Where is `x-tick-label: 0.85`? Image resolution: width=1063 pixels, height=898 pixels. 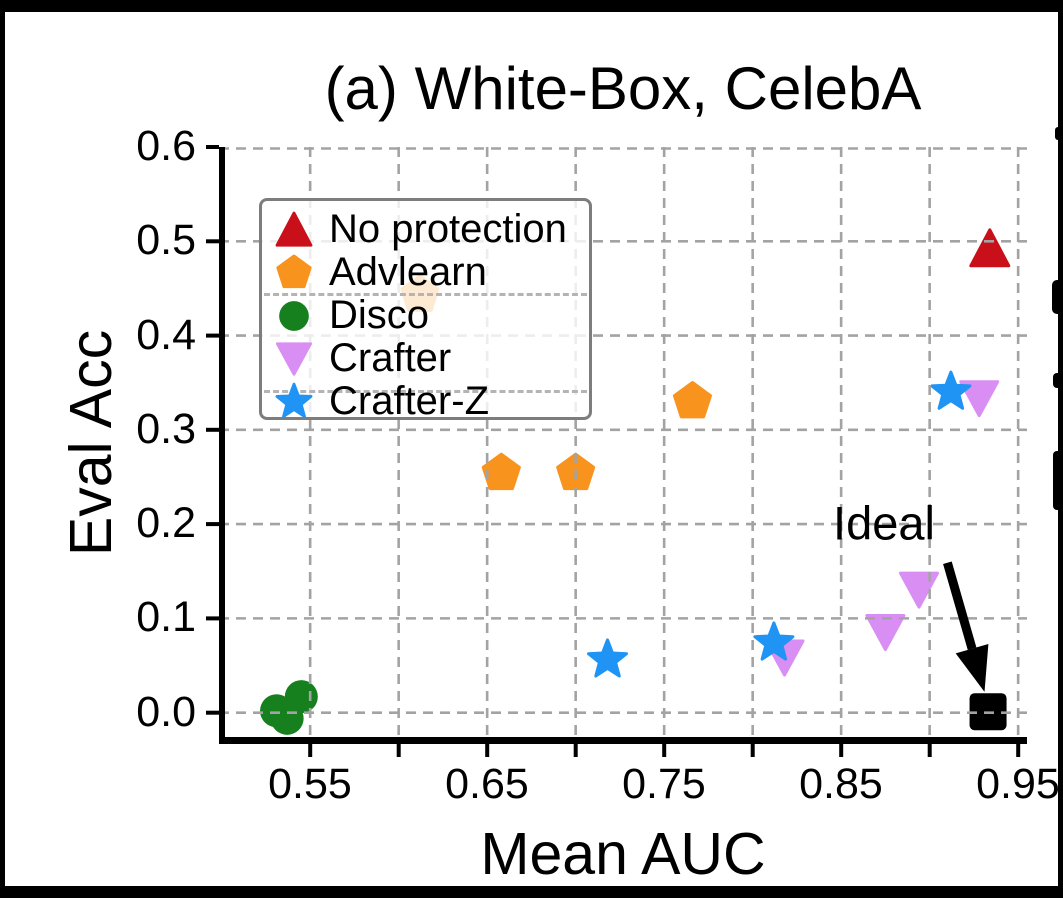
x-tick-label: 0.85 is located at coordinates (841, 784).